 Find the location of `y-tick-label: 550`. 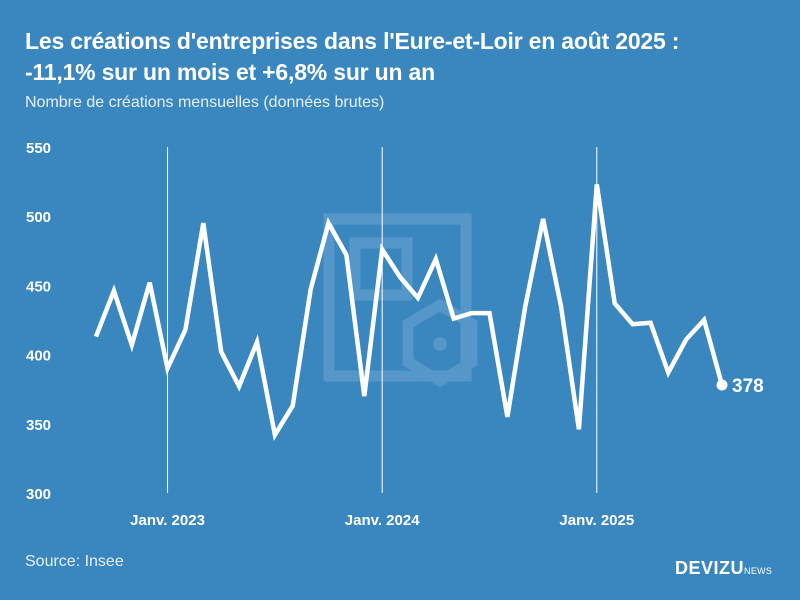

y-tick-label: 550 is located at coordinates (38, 148).